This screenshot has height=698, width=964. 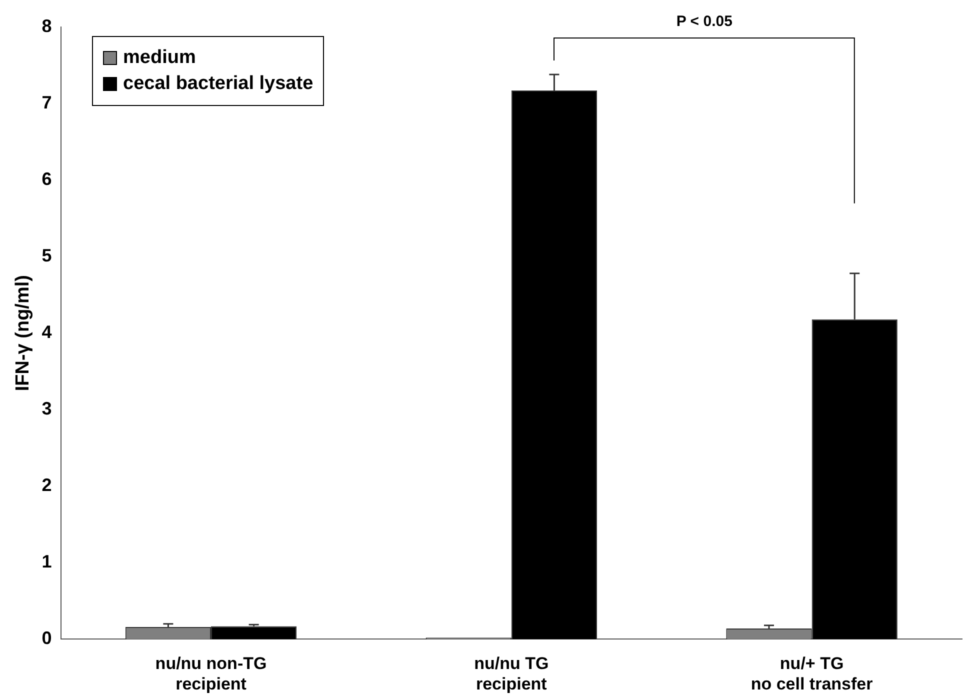 I want to click on y-tick-label: 5, so click(x=47, y=256).